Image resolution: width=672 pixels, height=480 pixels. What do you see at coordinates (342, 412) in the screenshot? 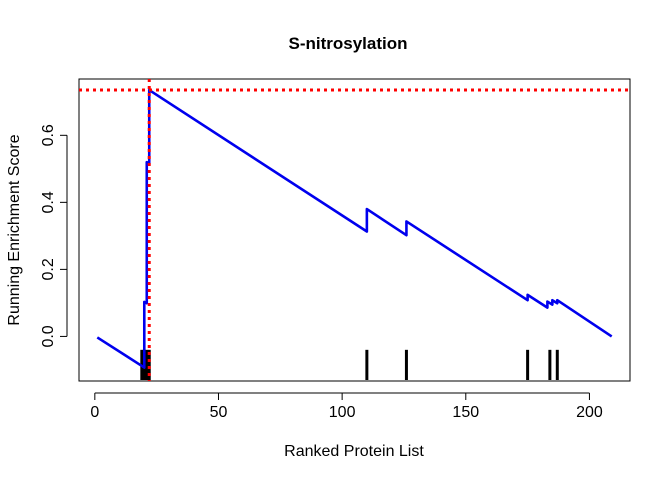
I see `x-tick-label-2: 100` at bounding box center [342, 412].